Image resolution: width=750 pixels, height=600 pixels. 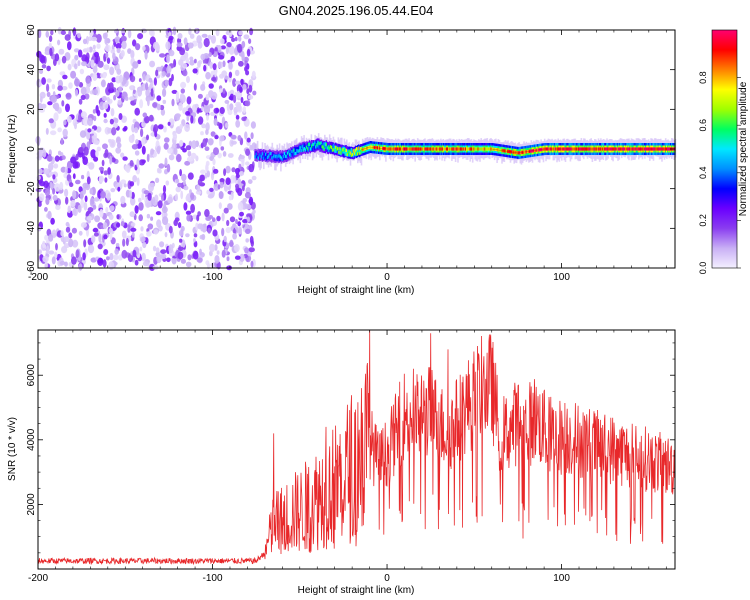 What do you see at coordinates (356, 10) in the screenshot?
I see `figure-title: GN04.2025.196.05.44.E04` at bounding box center [356, 10].